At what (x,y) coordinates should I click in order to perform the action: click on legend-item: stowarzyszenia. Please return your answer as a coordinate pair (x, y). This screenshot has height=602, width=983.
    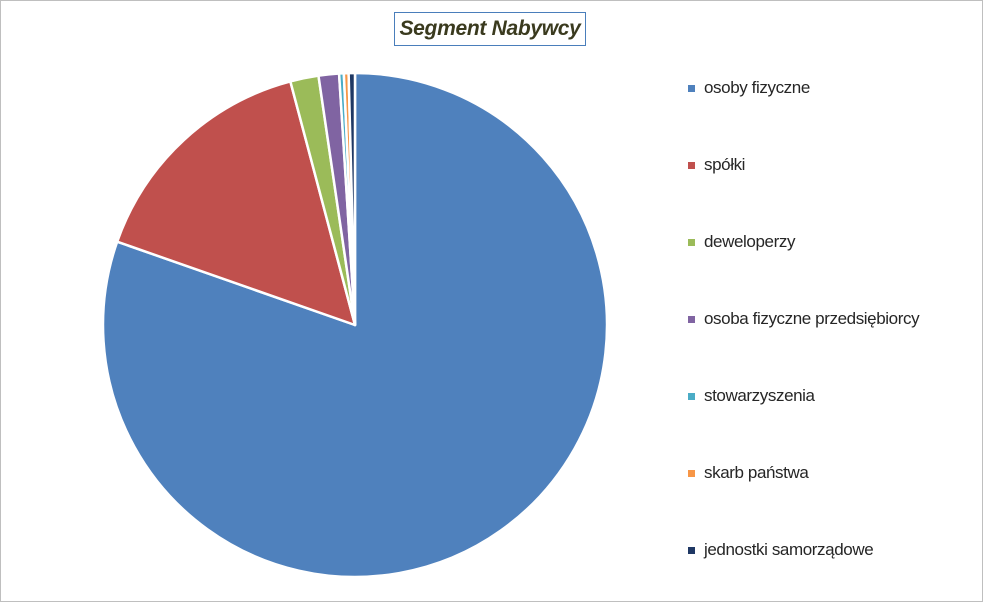
    Looking at the image, I should click on (751, 396).